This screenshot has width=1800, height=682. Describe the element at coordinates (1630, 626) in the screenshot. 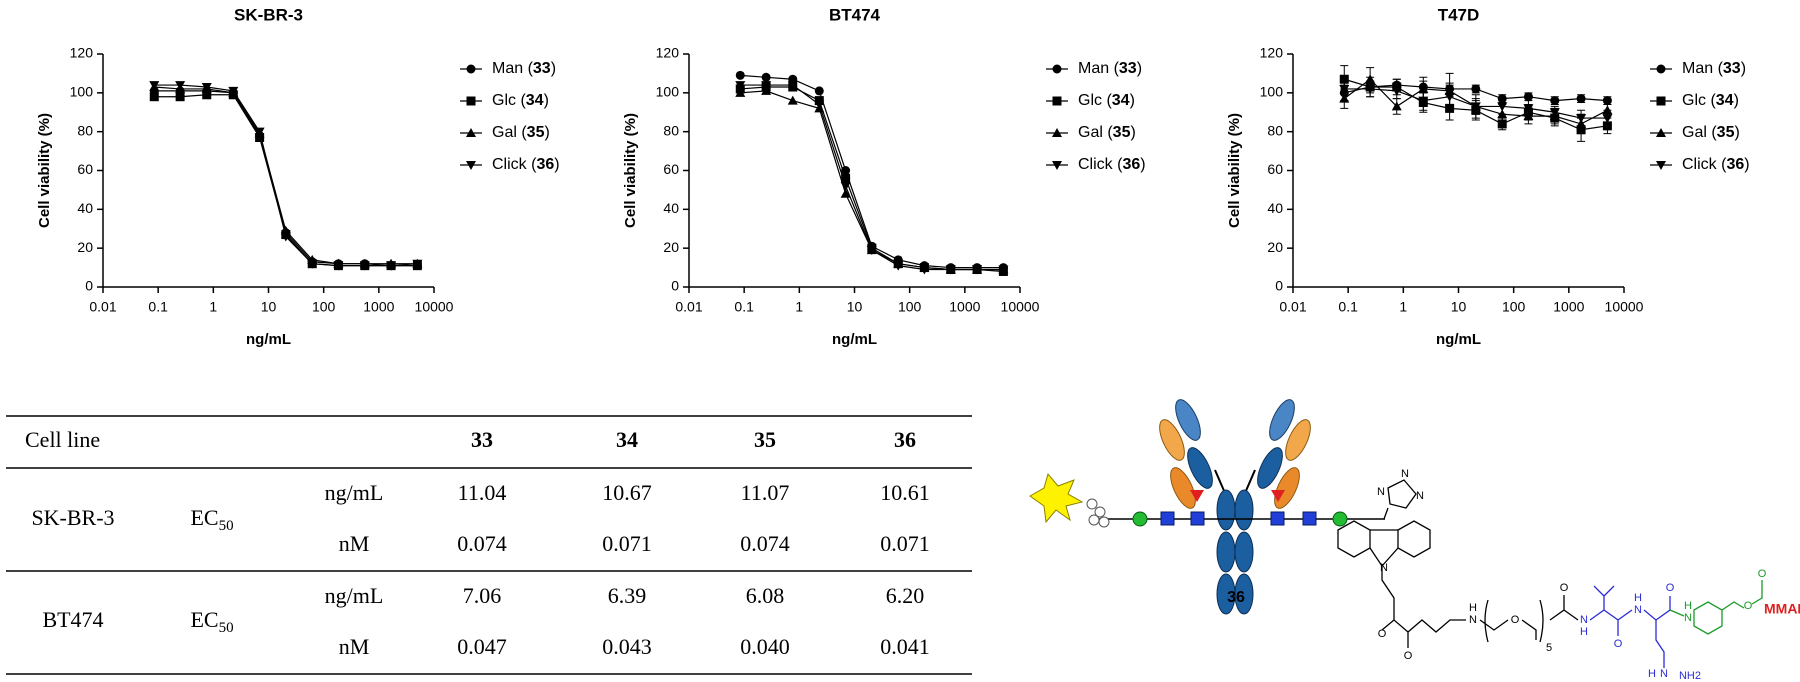

I see `structure-valcit` at that location.